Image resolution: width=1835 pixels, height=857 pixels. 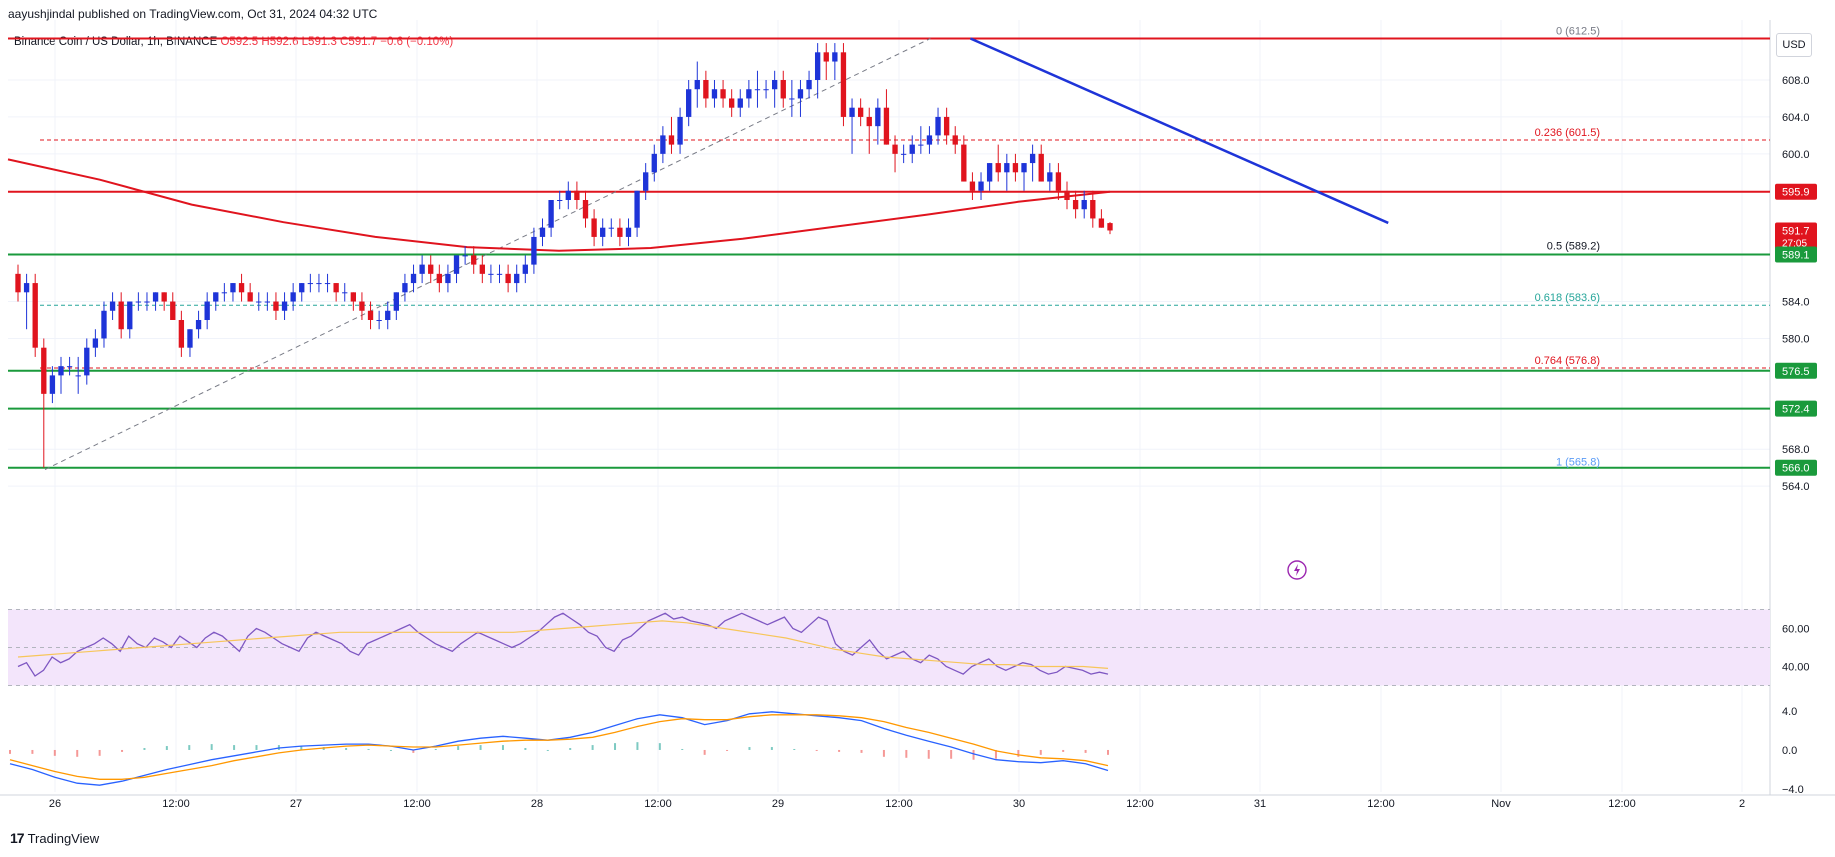 What do you see at coordinates (63, 838) in the screenshot?
I see `tradingview-brand: TradingView` at bounding box center [63, 838].